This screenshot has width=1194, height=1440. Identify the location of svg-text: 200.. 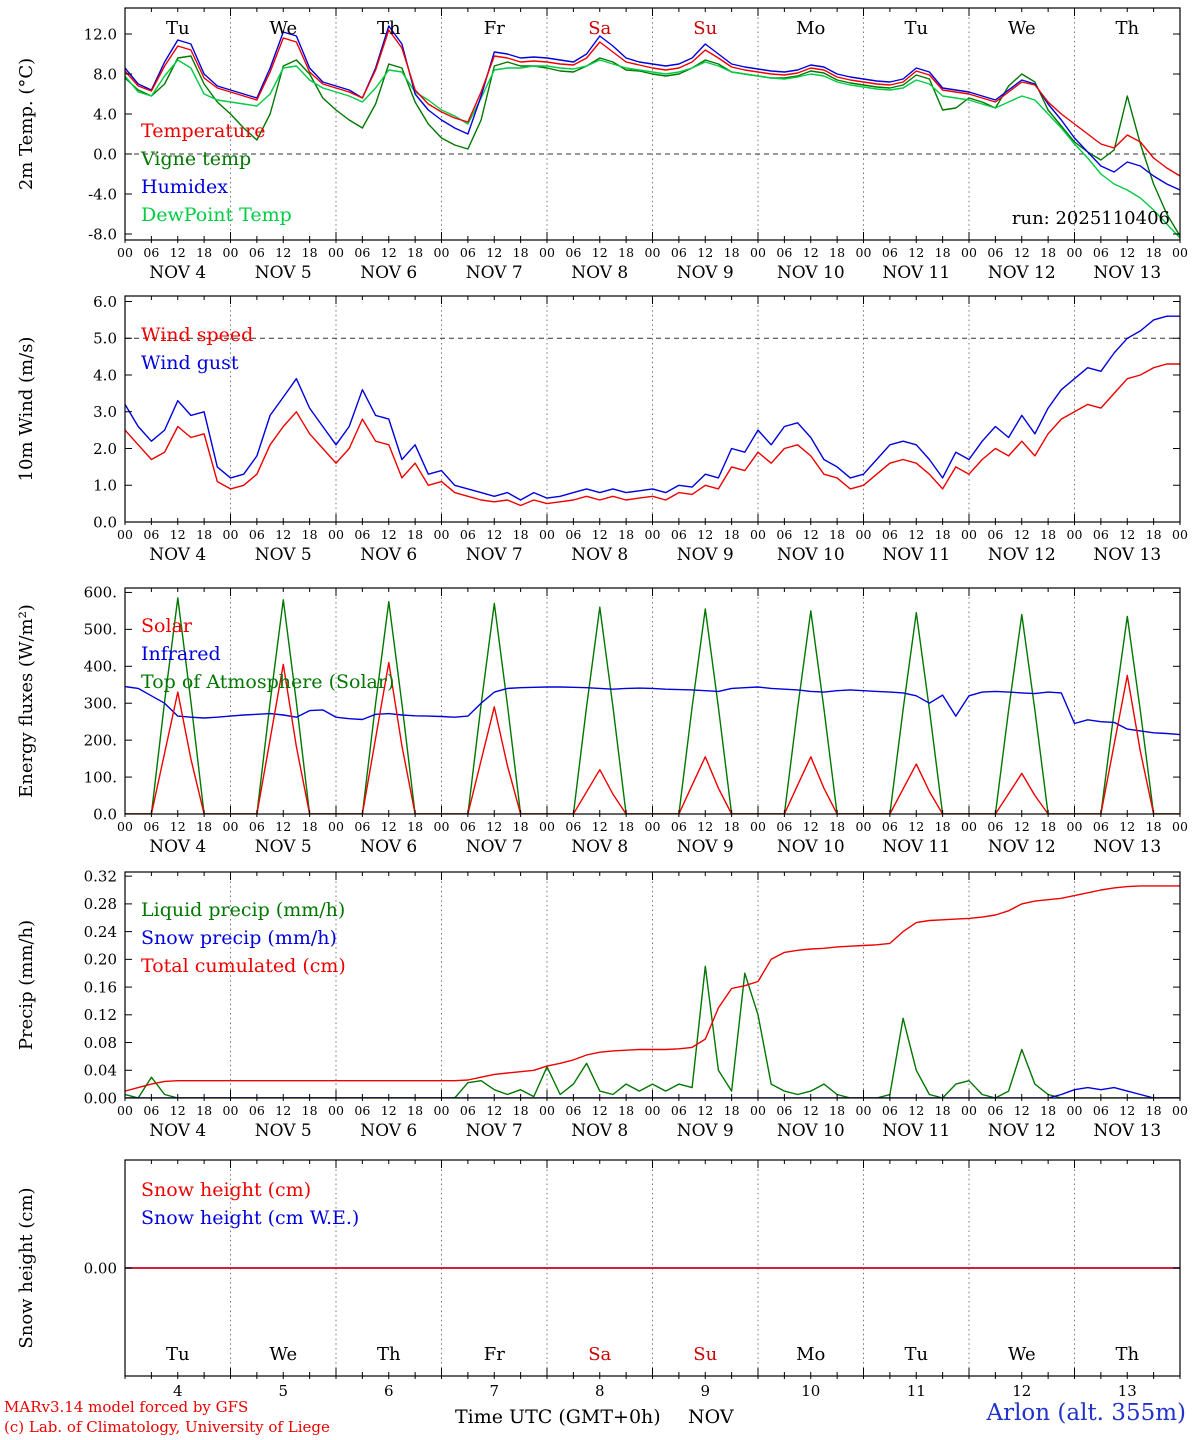
(100, 740).